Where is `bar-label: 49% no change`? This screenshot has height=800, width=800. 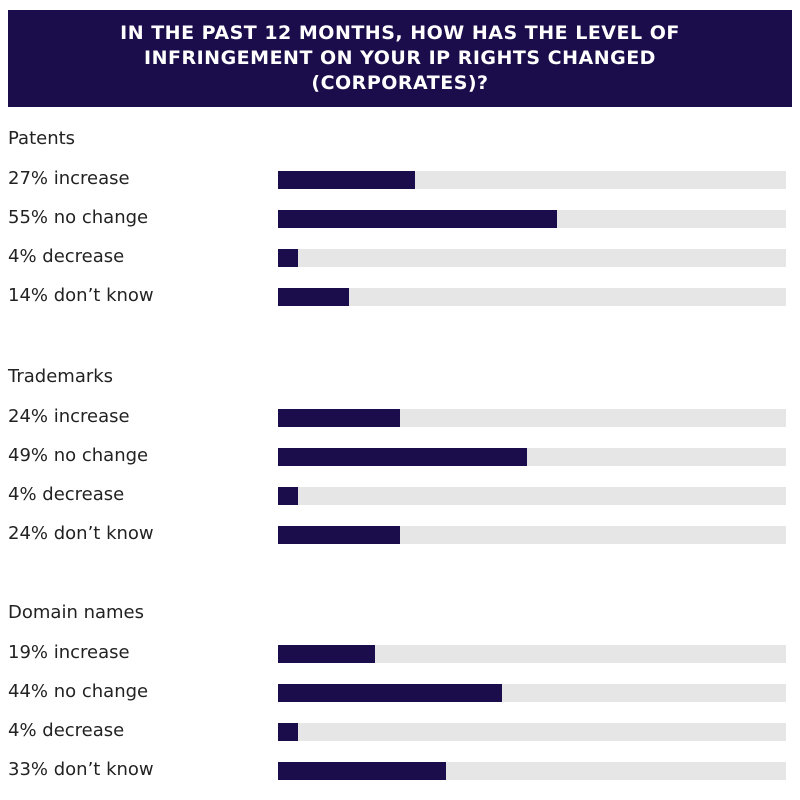 bar-label: 49% no change is located at coordinates (78, 455).